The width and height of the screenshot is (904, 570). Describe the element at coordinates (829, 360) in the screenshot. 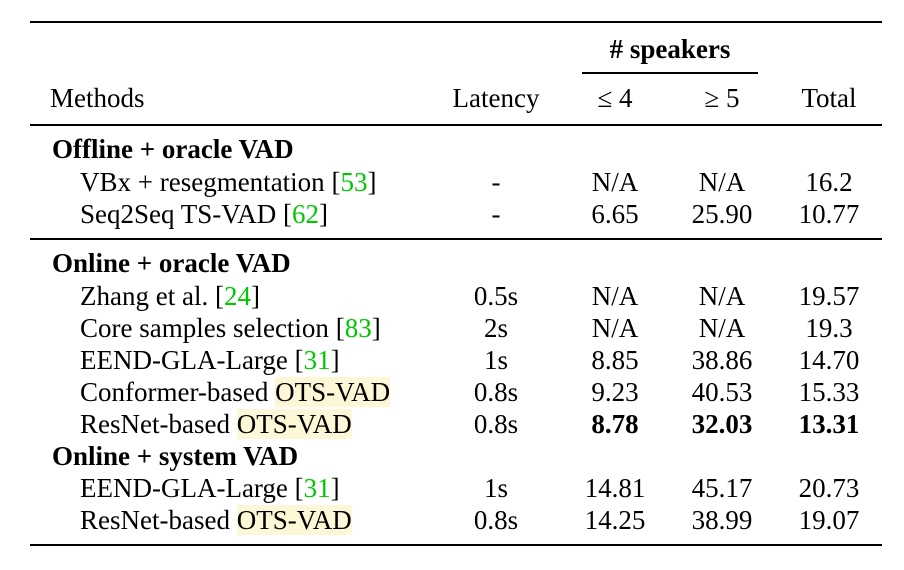

I see `total-cell: 14.70` at that location.